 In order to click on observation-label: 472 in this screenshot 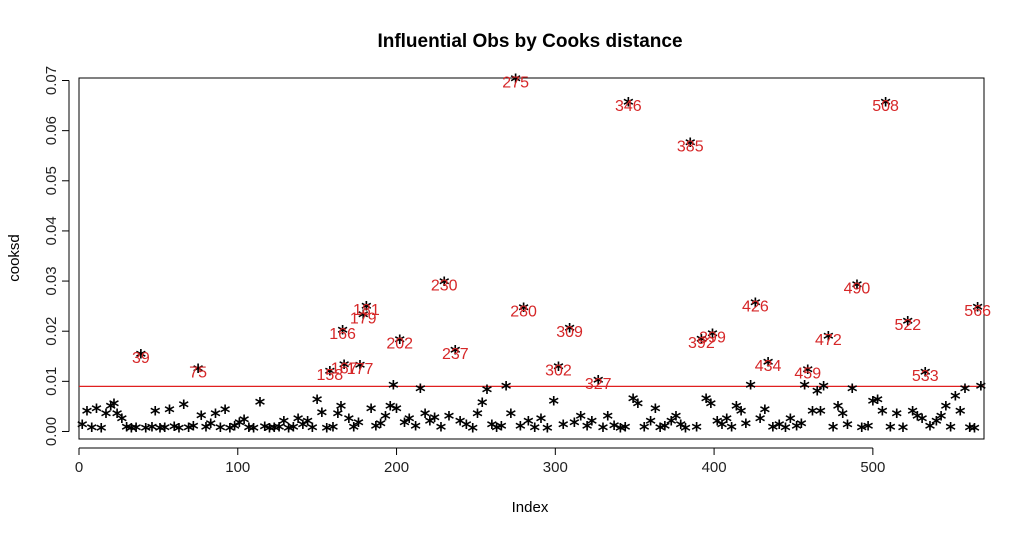, I will do `click(828, 340)`.